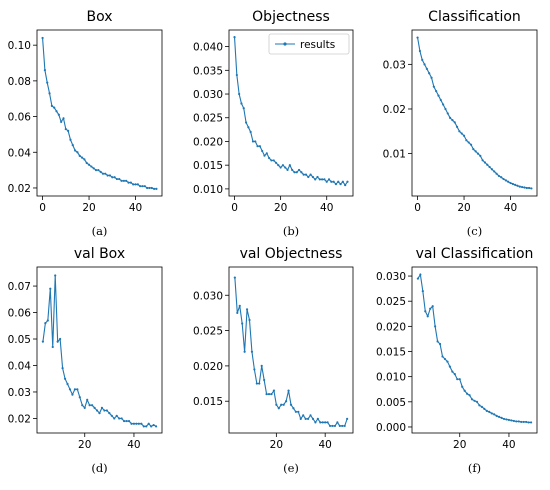  I want to click on y-tick-label: 0.06, so click(20, 118).